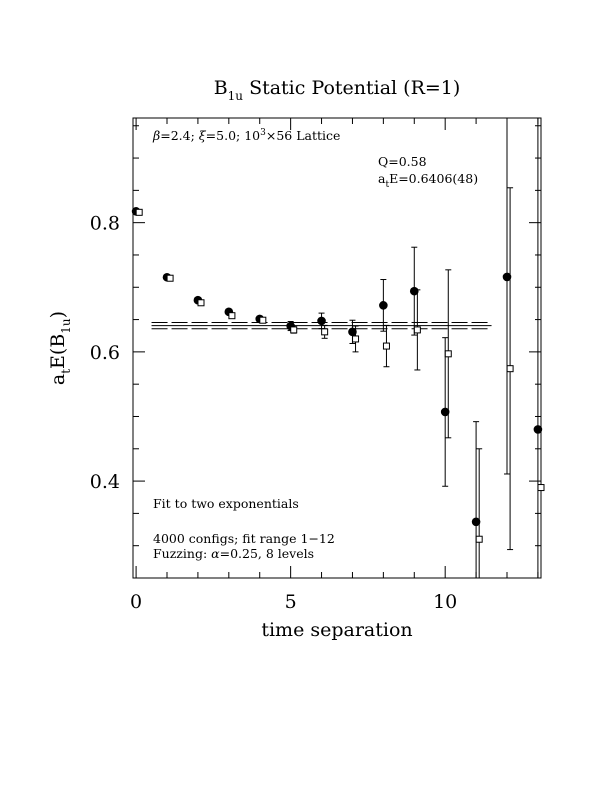 The width and height of the screenshot is (612, 792). I want to click on y-tick-label: 0.6, so click(105, 353).